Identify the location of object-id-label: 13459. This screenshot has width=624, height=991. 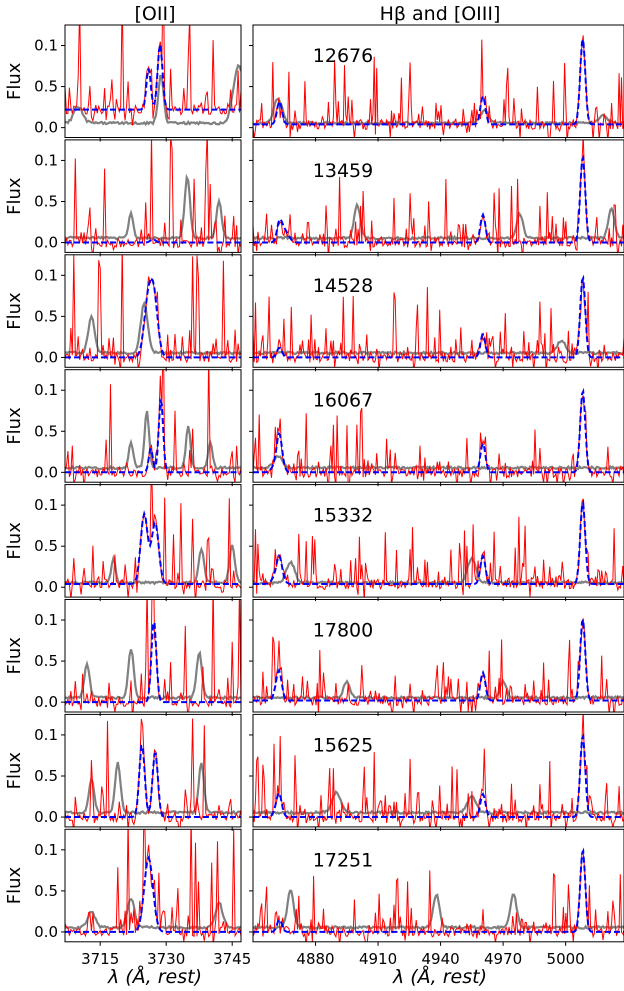
(343, 171).